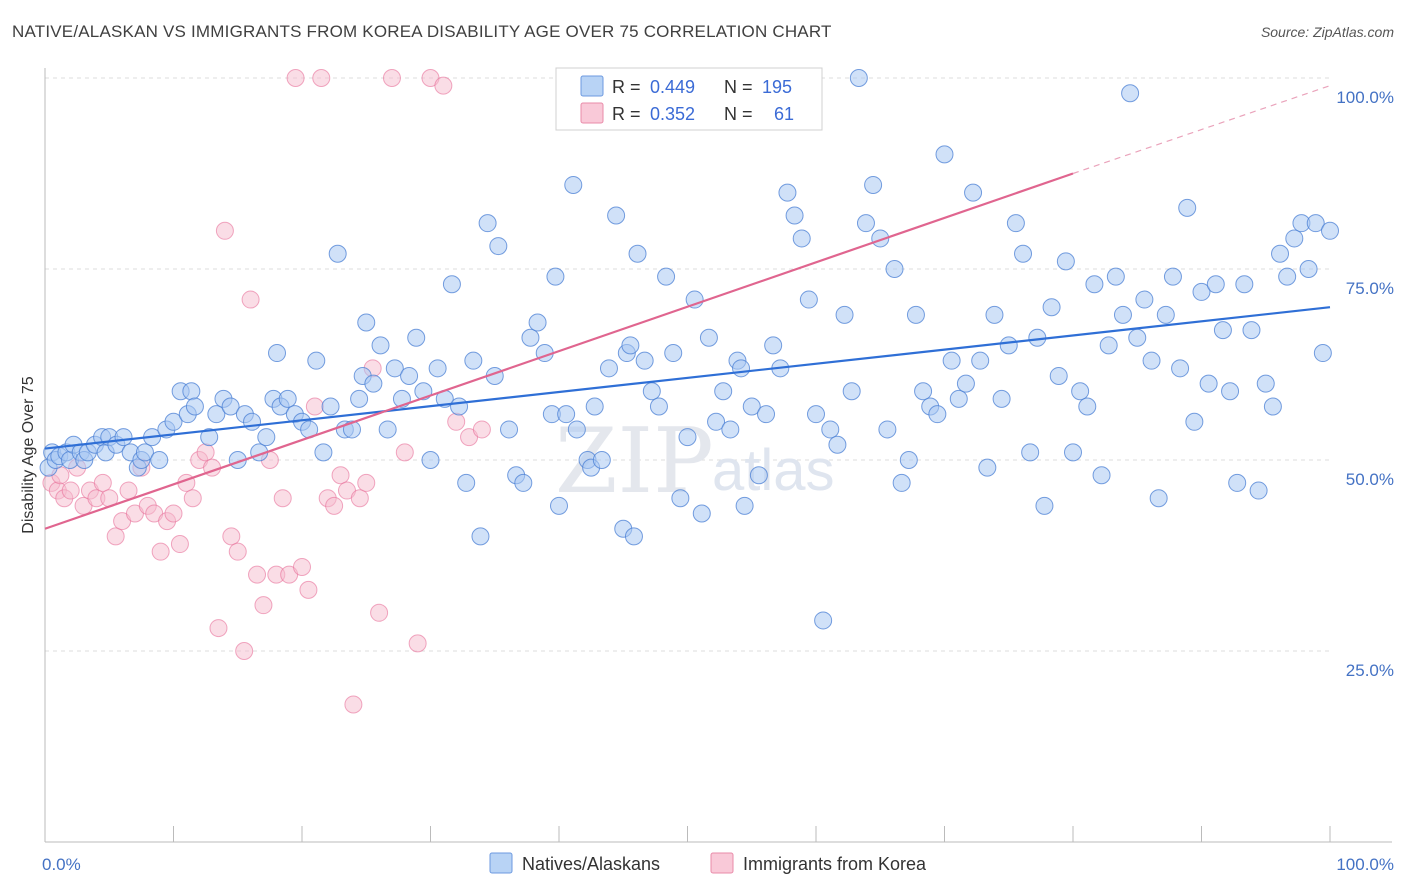 This screenshot has height=892, width=1406. What do you see at coordinates (738, 87) in the screenshot?
I see `legend-n-label-1: N =` at bounding box center [738, 87].